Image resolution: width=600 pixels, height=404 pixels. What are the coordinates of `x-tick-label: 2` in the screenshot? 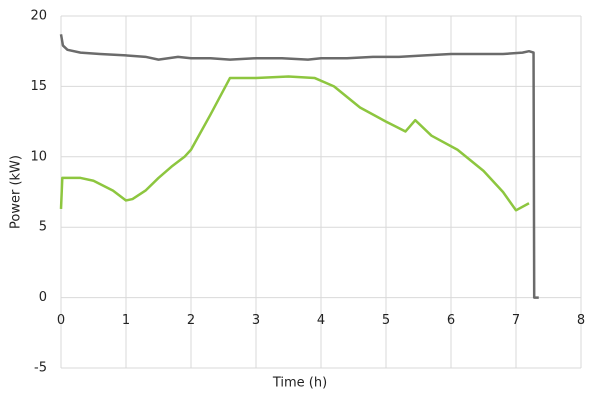 It's located at (191, 320).